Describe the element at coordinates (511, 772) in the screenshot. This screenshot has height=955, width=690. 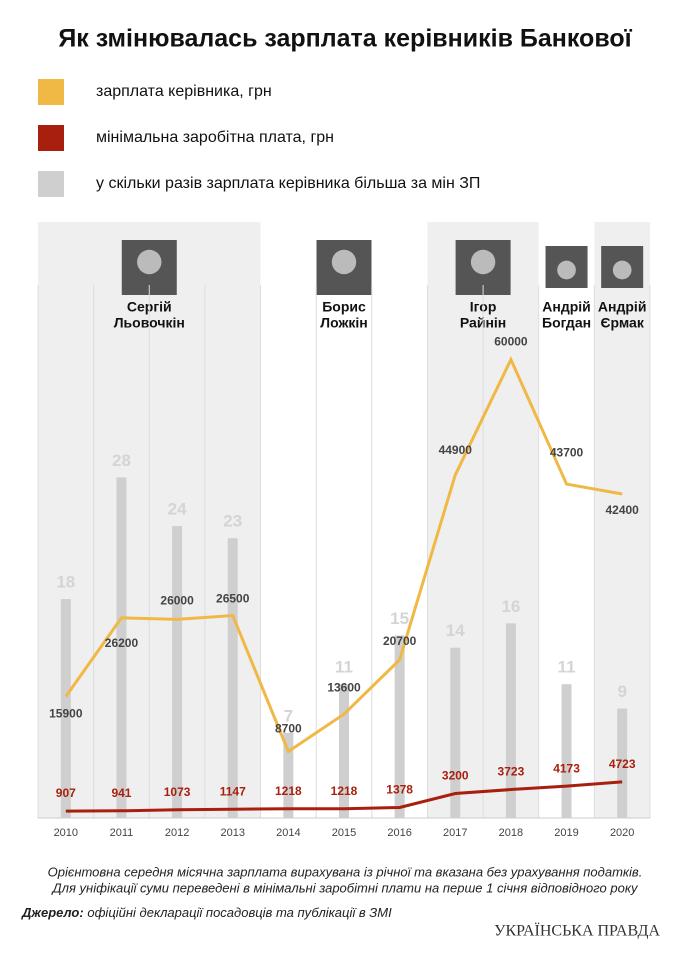
I see `min-wage-label: 3723` at that location.